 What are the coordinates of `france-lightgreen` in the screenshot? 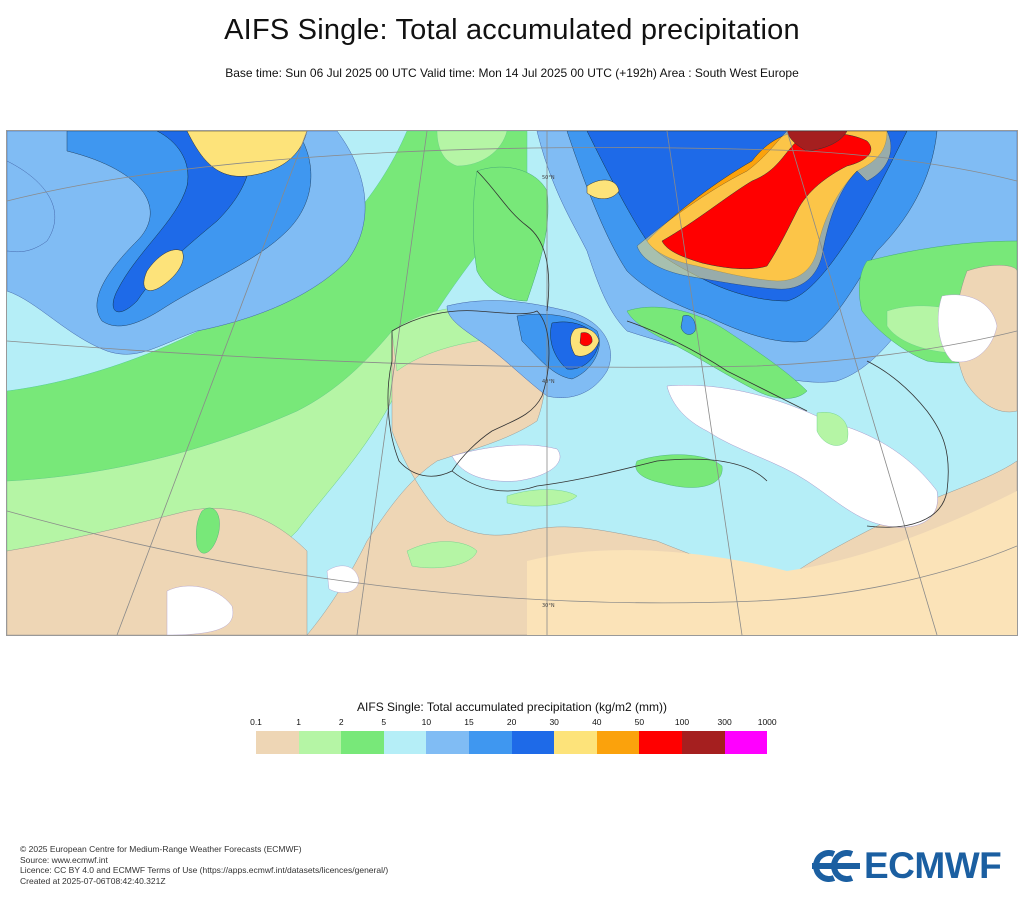 It's located at (472, 149).